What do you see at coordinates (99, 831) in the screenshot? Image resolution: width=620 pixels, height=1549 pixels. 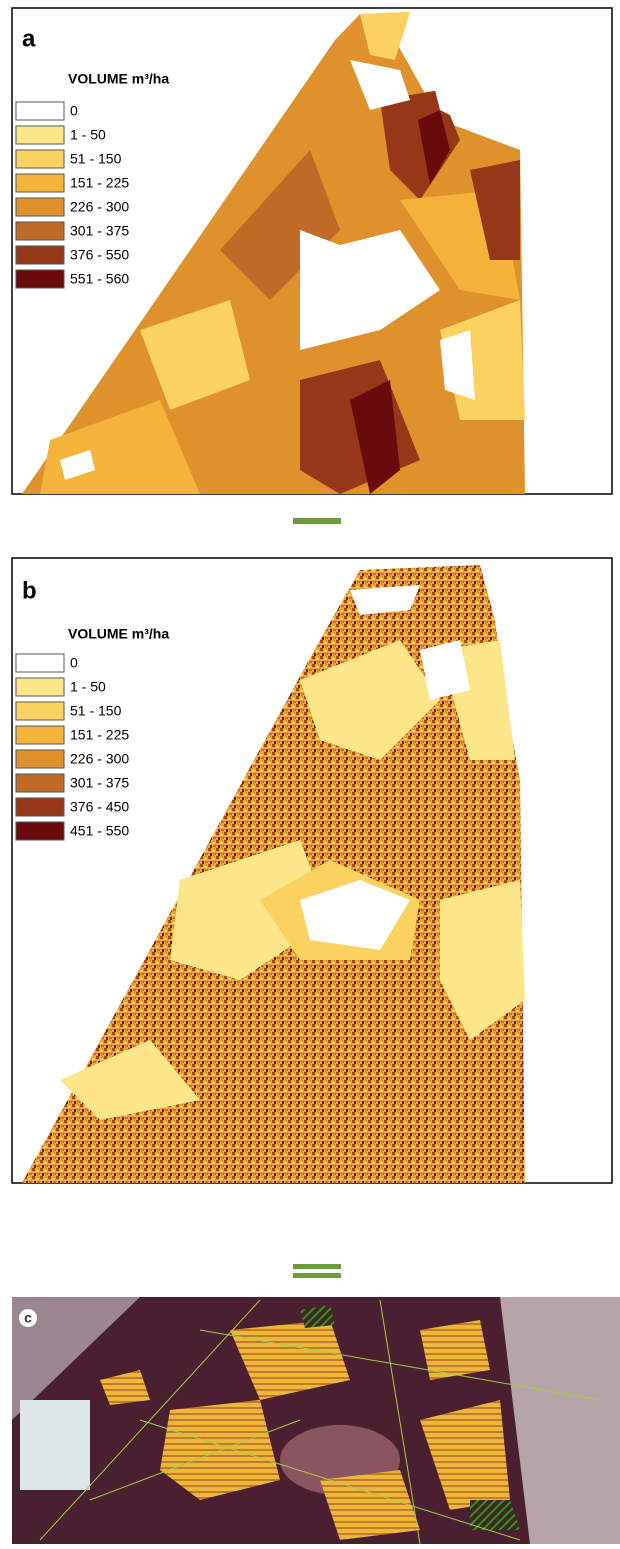 I see `legend-label: 451 - 550` at bounding box center [99, 831].